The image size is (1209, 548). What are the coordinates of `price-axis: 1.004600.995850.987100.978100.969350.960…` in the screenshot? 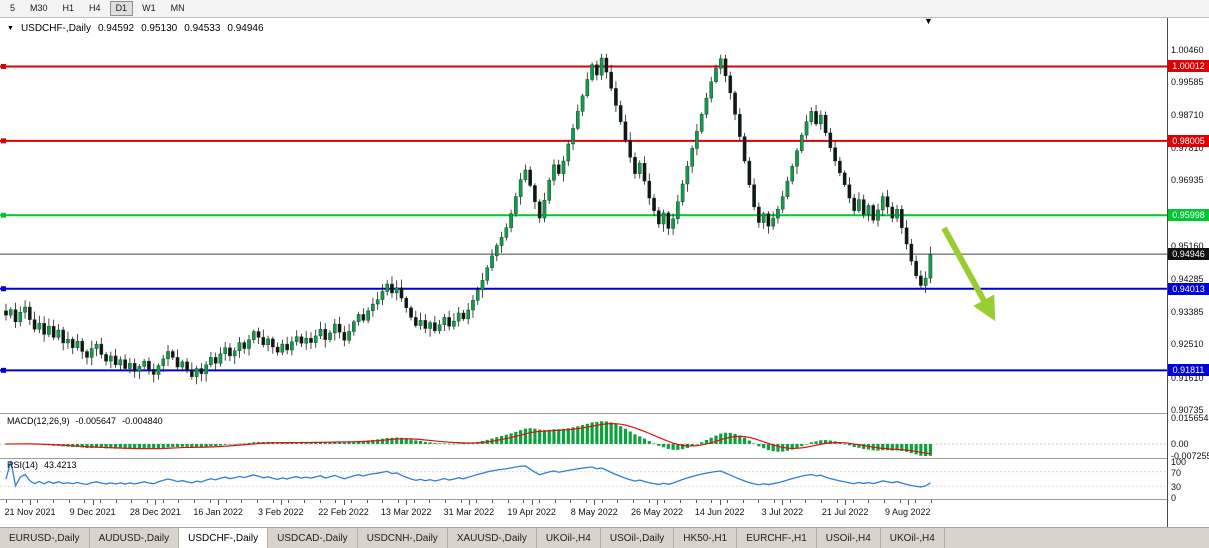 It's located at (1188, 260).